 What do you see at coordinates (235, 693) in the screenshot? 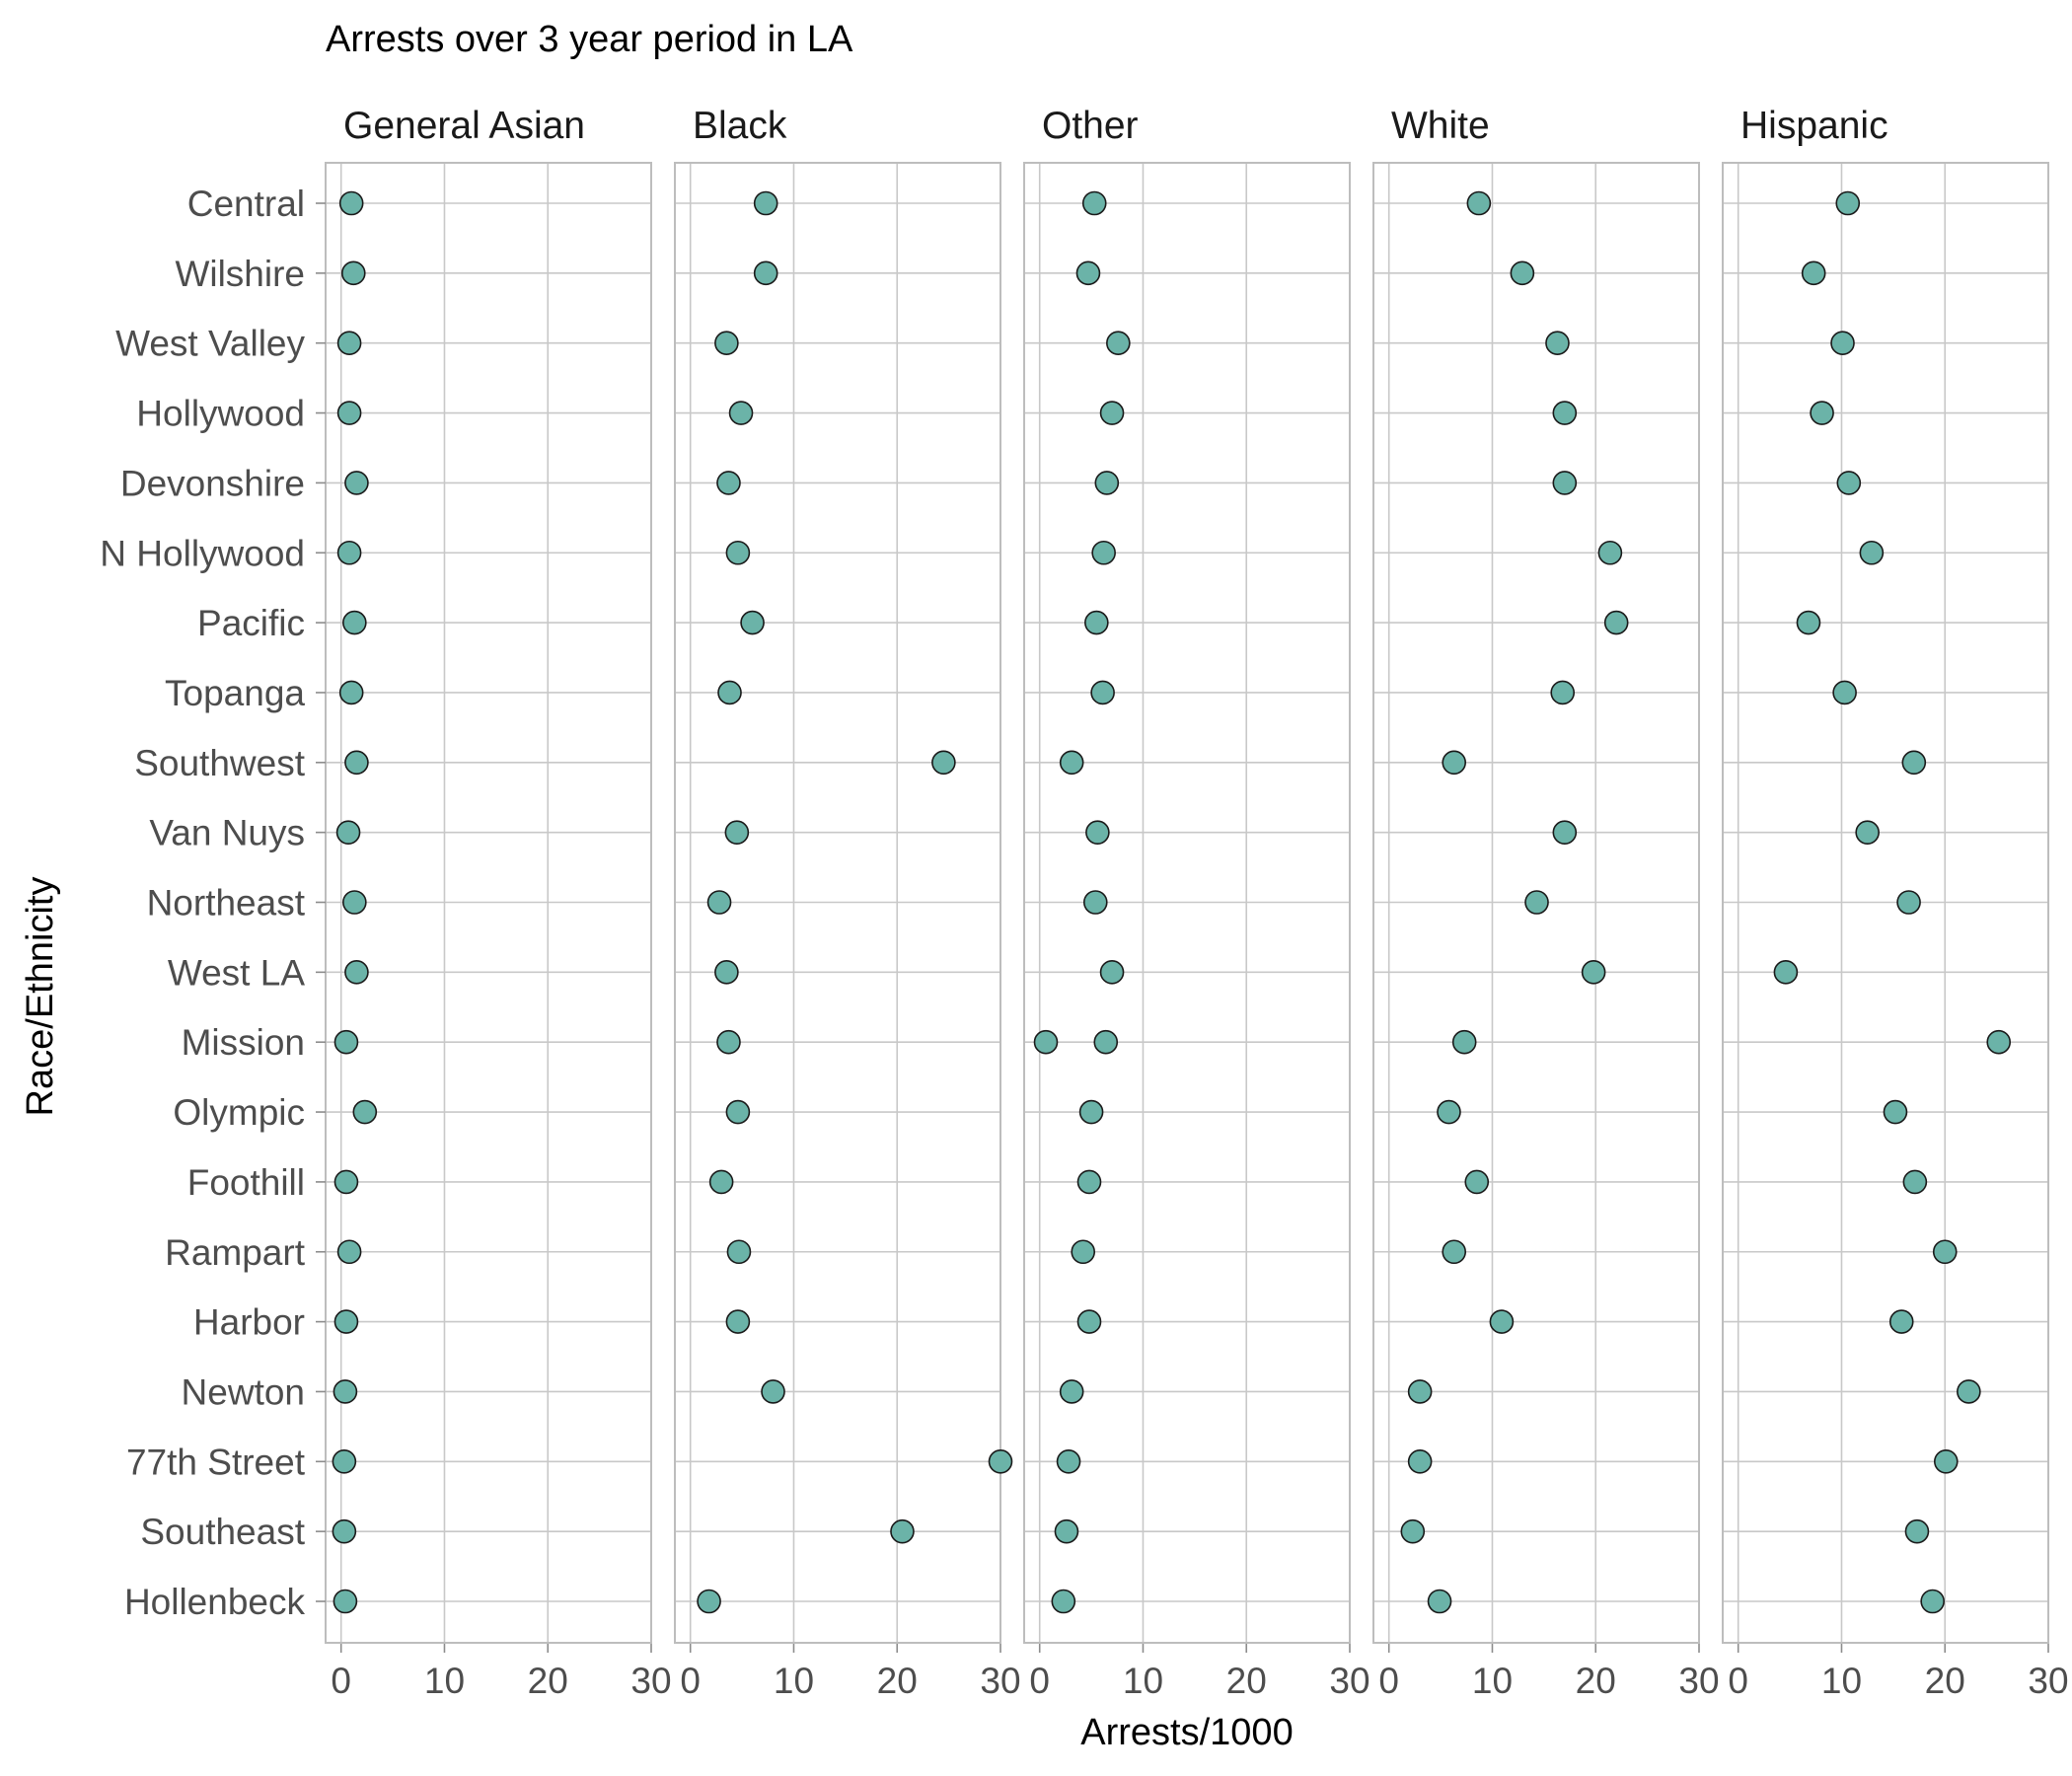
I see `y-tick-label: Topanga` at bounding box center [235, 693].